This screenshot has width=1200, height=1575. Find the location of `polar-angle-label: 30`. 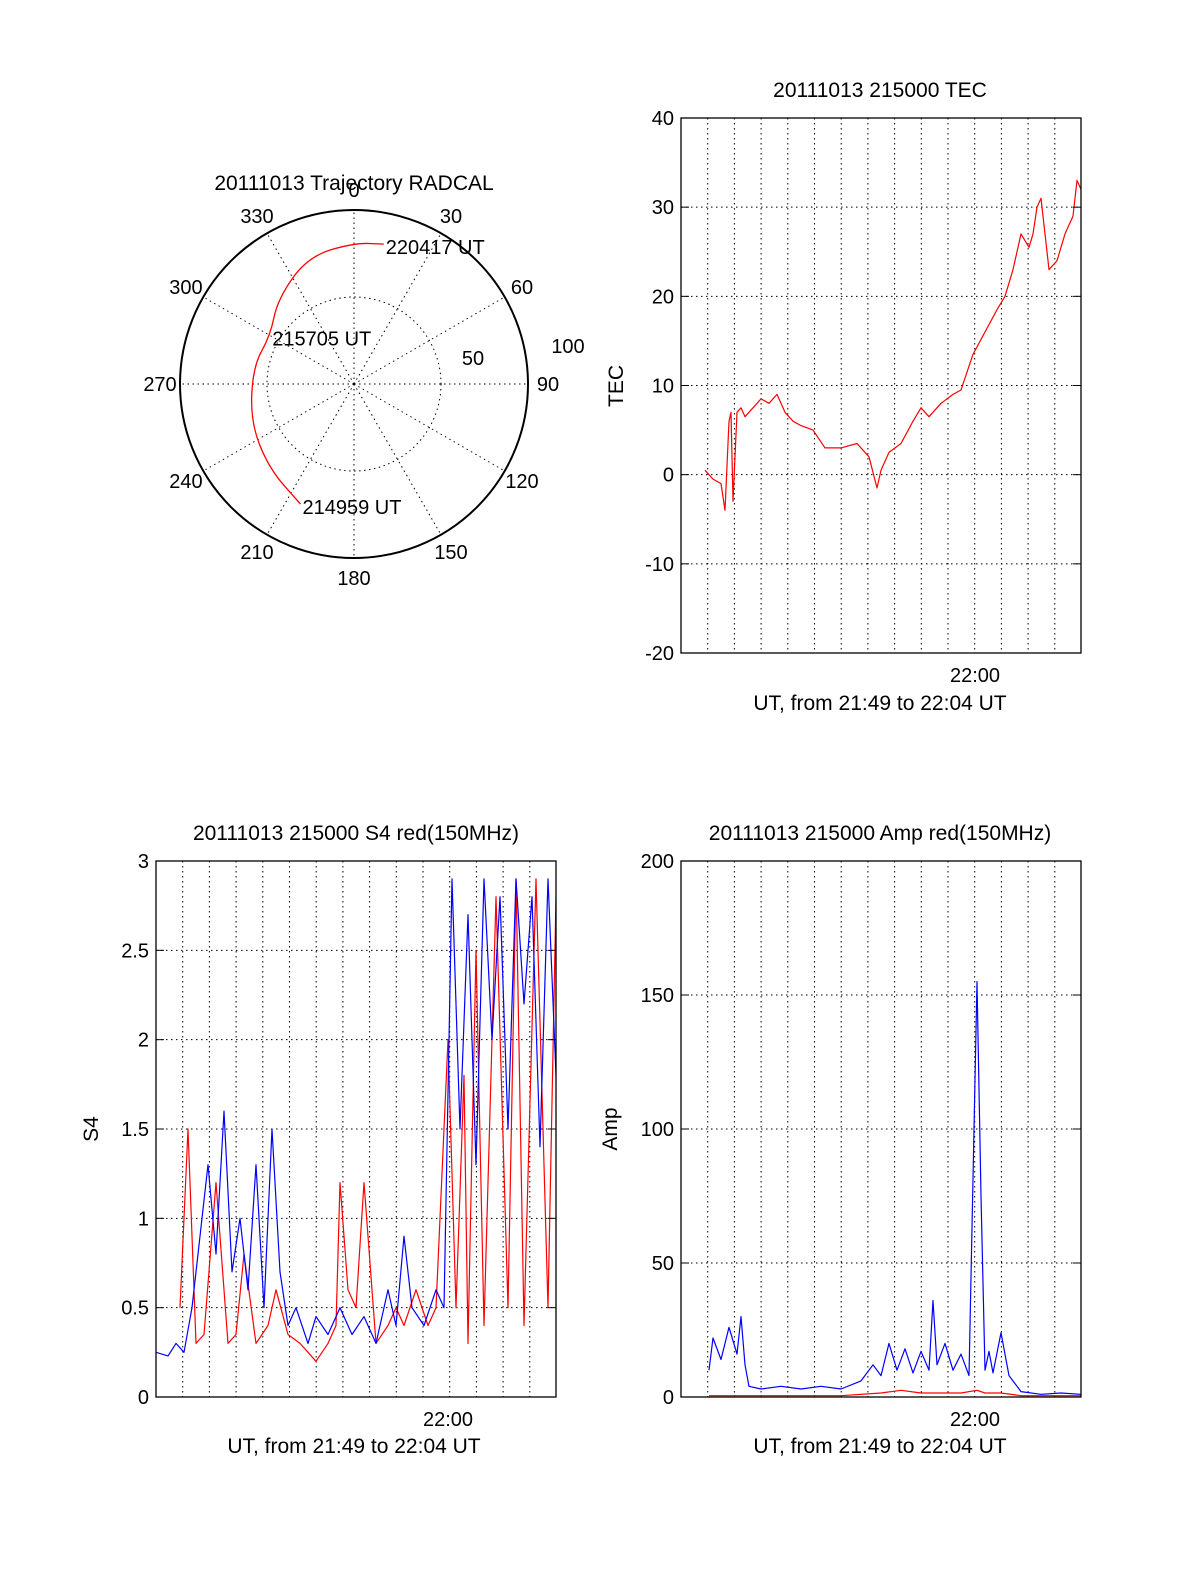

polar-angle-label: 30 is located at coordinates (451, 217).